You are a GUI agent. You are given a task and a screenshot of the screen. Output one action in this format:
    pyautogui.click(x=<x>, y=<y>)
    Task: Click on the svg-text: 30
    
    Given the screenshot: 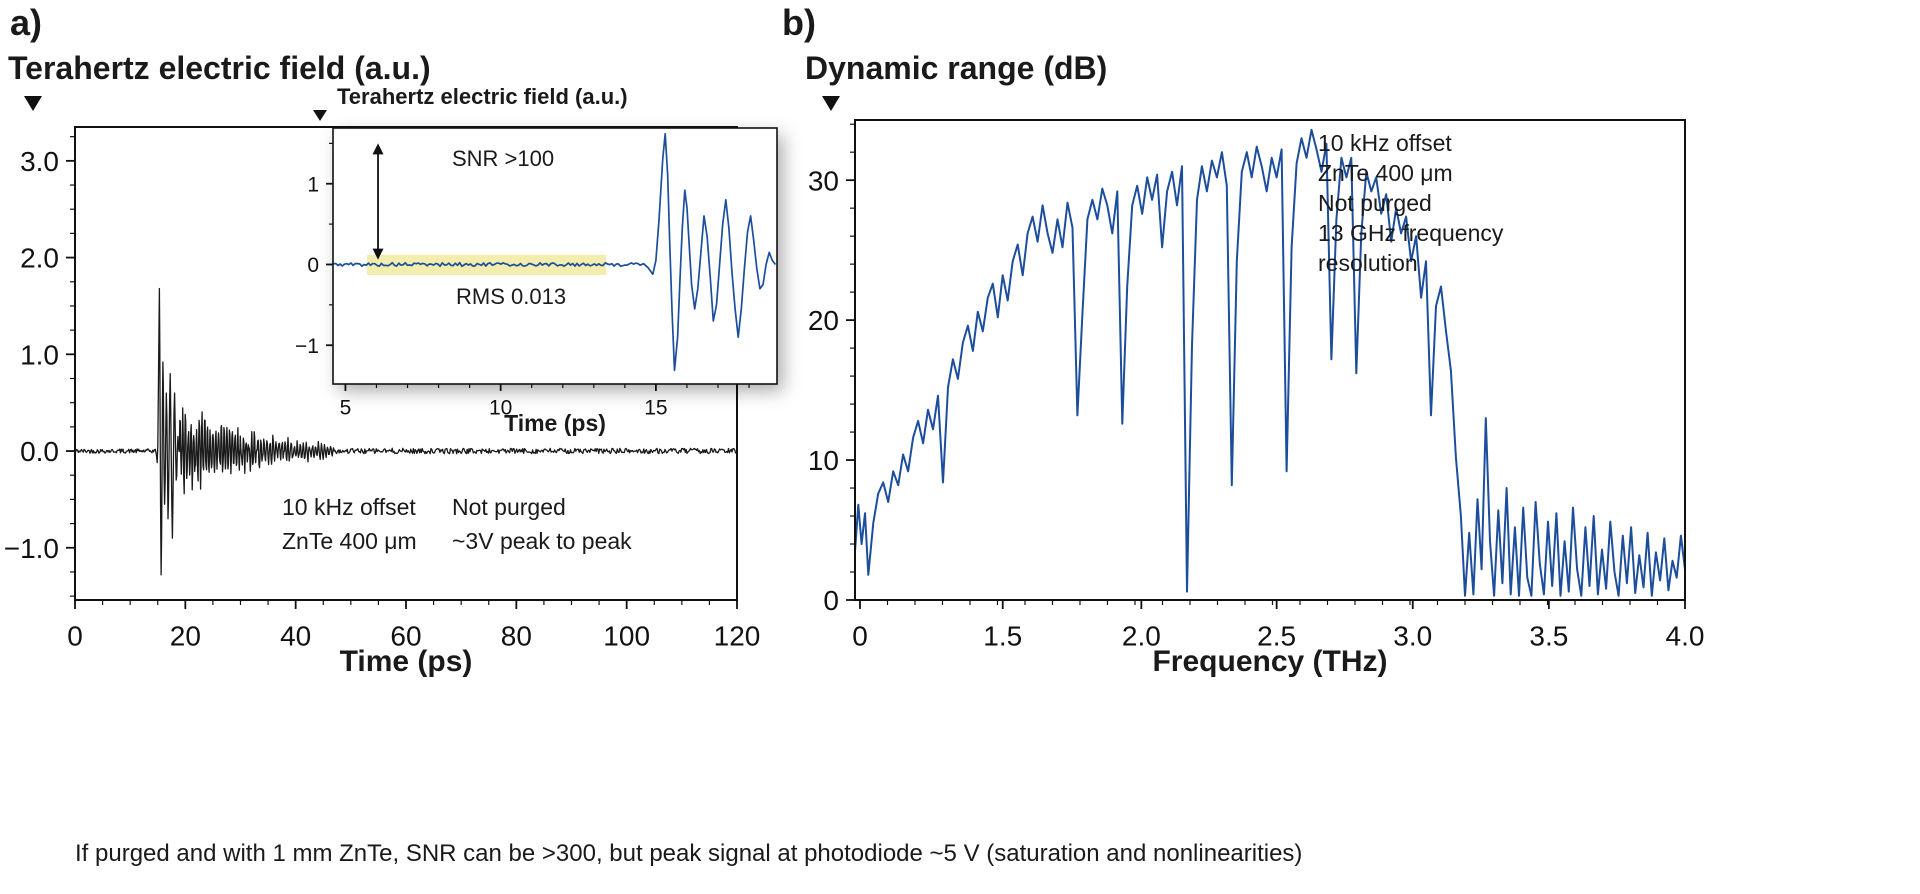 What is the action you would take?
    pyautogui.click(x=823, y=180)
    